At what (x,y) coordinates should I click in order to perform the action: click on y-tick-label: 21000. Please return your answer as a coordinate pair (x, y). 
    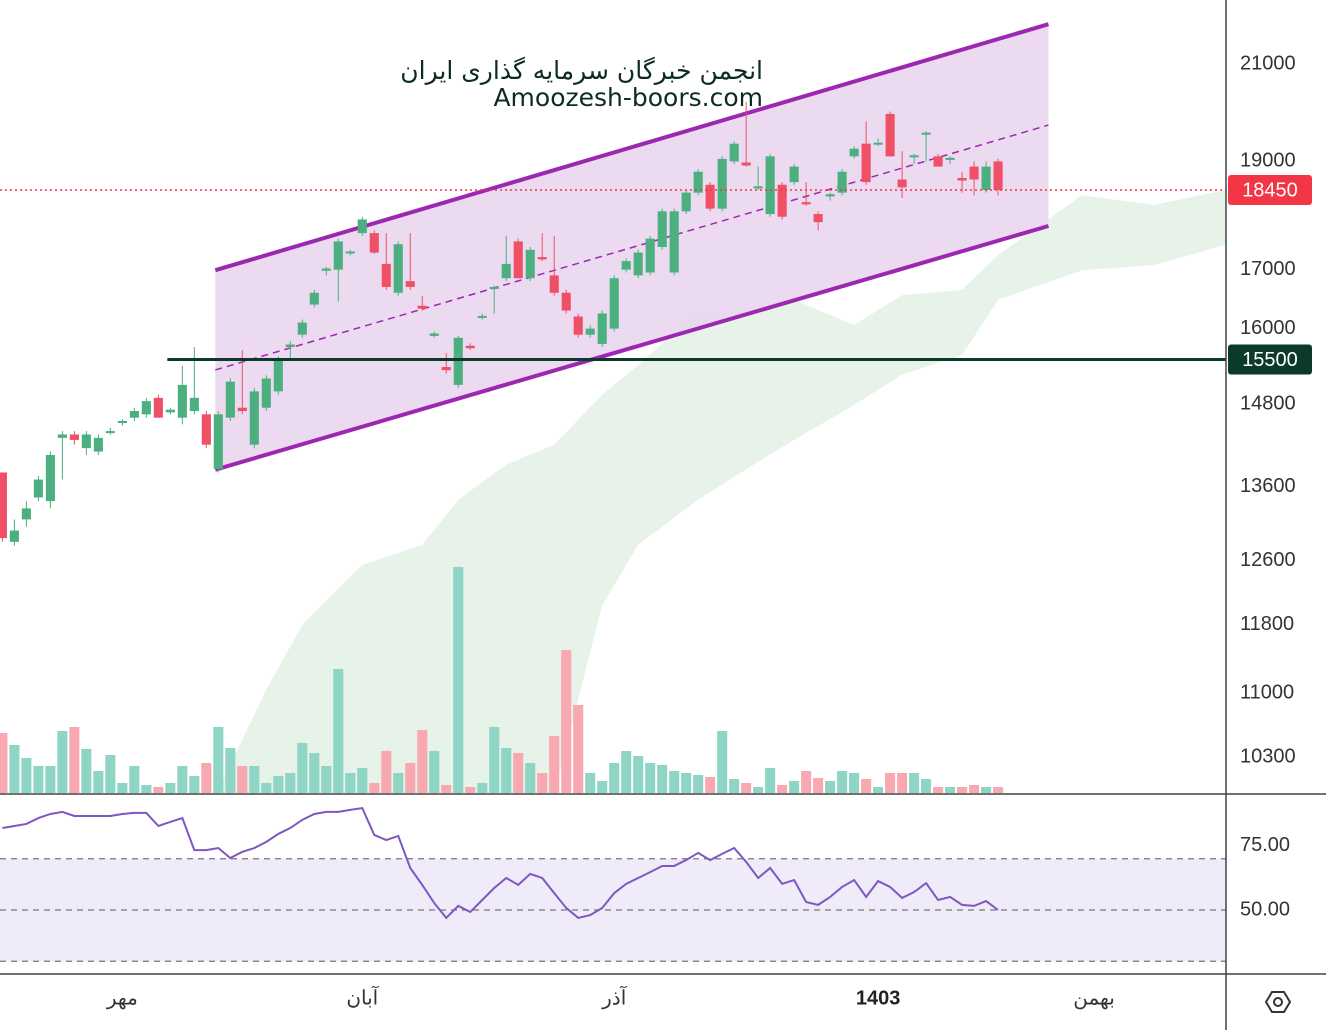
    Looking at the image, I should click on (1268, 63).